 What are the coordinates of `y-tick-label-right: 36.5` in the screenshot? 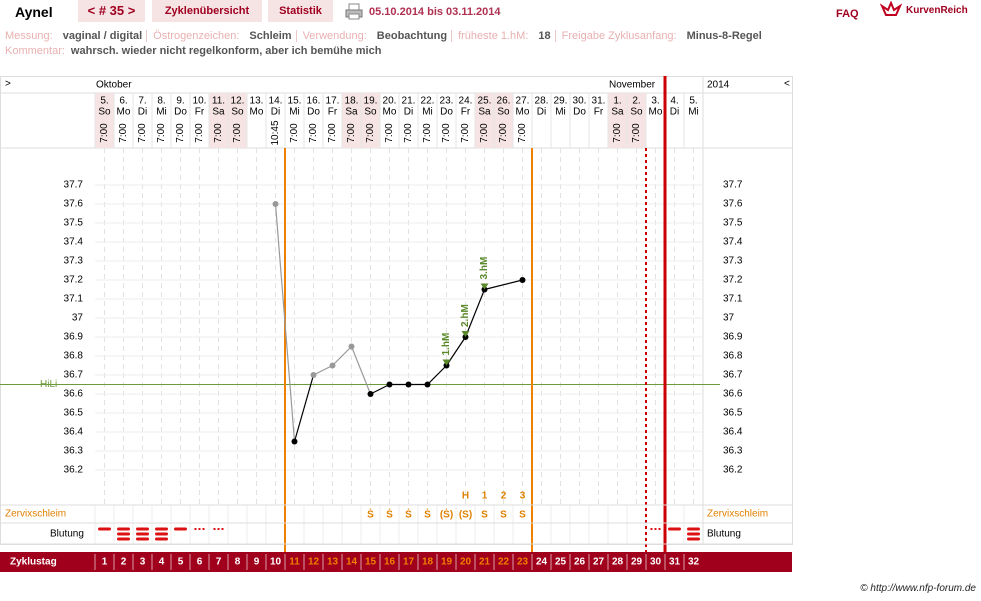 It's located at (733, 413).